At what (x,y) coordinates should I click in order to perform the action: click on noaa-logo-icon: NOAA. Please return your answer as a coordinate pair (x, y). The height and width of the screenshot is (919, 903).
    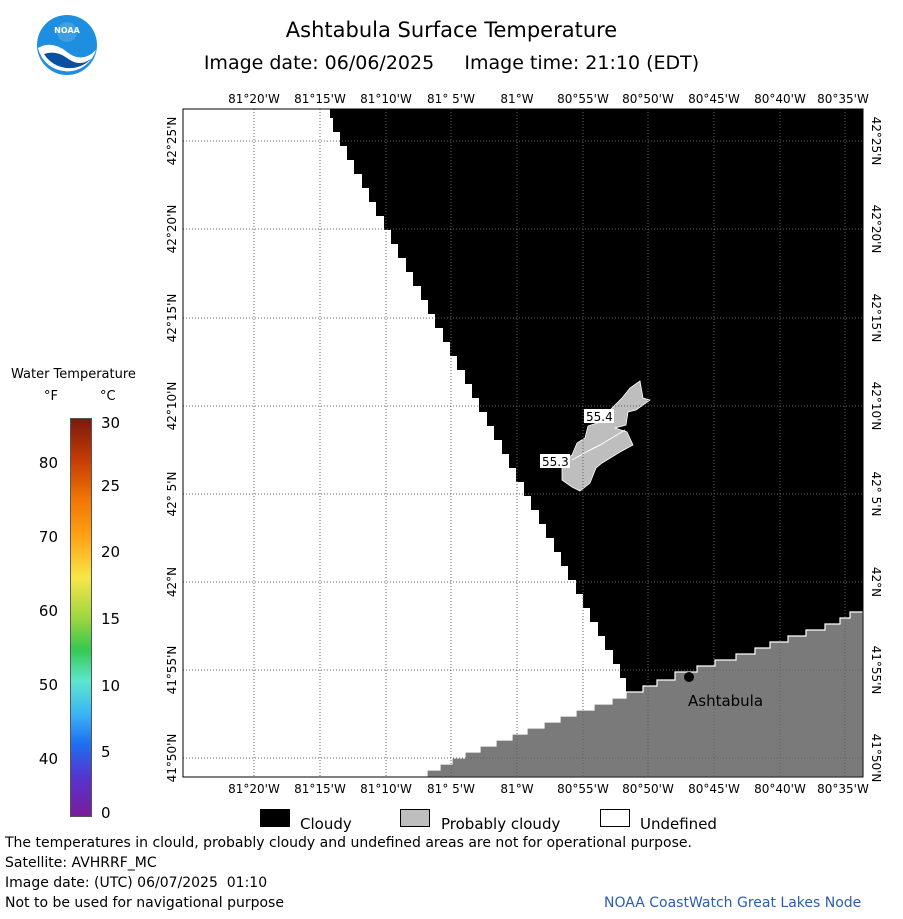
    Looking at the image, I should click on (67, 45).